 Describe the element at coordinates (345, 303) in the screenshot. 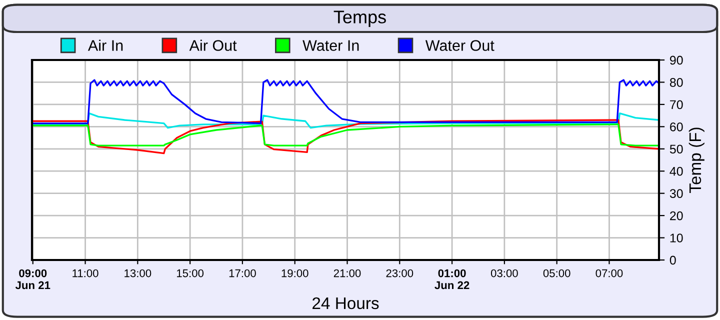

I see `x-axis-title: 24 Hours` at that location.